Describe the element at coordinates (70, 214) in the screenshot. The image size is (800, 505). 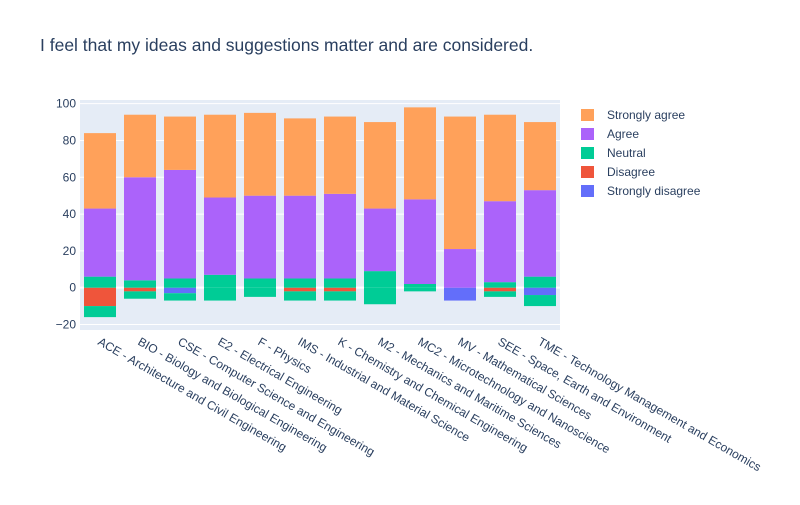
I see `y-tick-label: 40` at that location.